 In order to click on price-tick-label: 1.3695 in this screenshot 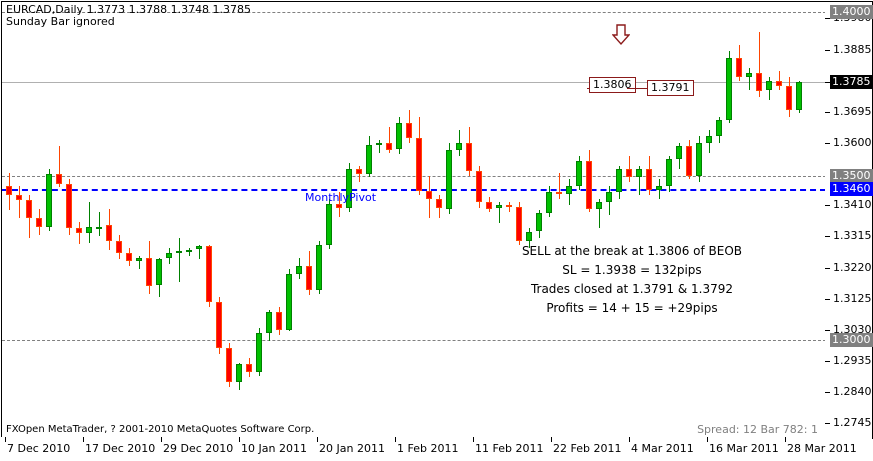, I will do `click(852, 111)`.